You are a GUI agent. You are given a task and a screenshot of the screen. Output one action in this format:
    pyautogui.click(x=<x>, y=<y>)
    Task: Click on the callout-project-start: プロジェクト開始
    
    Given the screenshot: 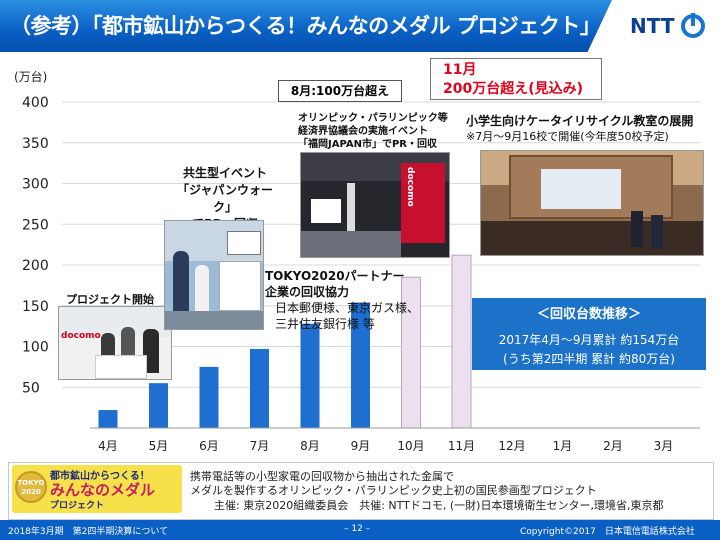 What is the action you would take?
    pyautogui.click(x=110, y=299)
    